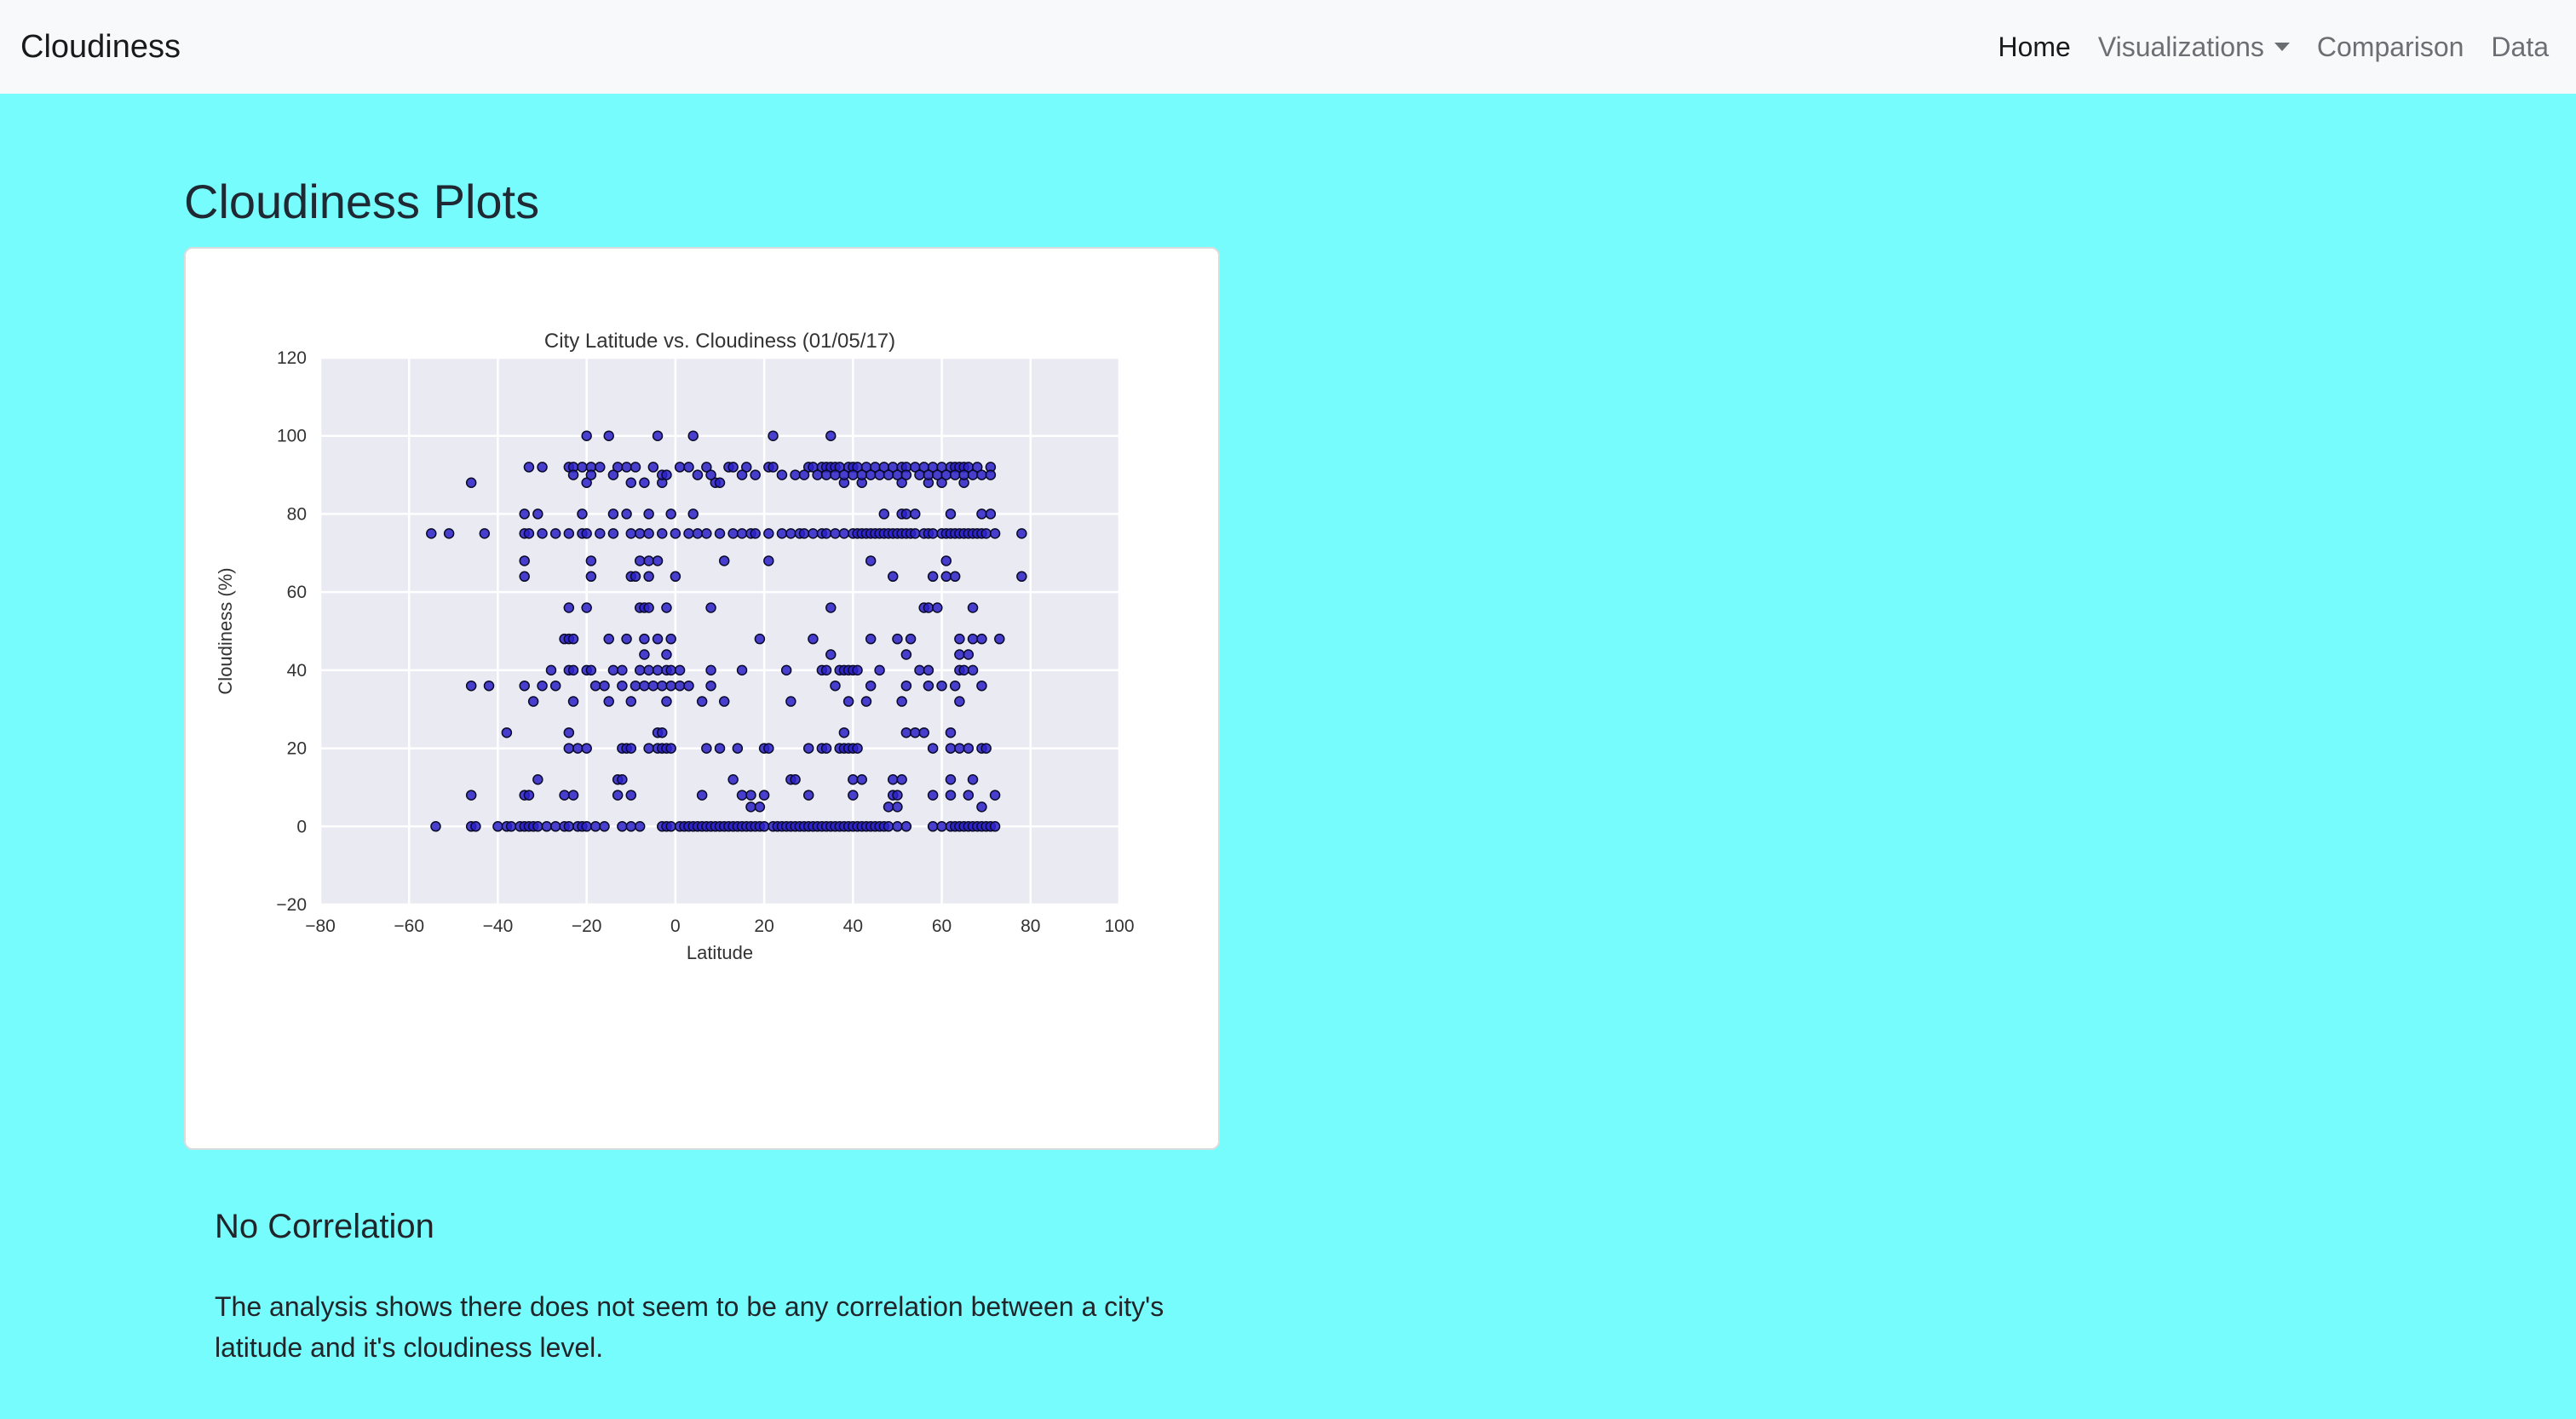 Image resolution: width=2576 pixels, height=1419 pixels. What do you see at coordinates (853, 926) in the screenshot?
I see `x-tick-label: 40` at bounding box center [853, 926].